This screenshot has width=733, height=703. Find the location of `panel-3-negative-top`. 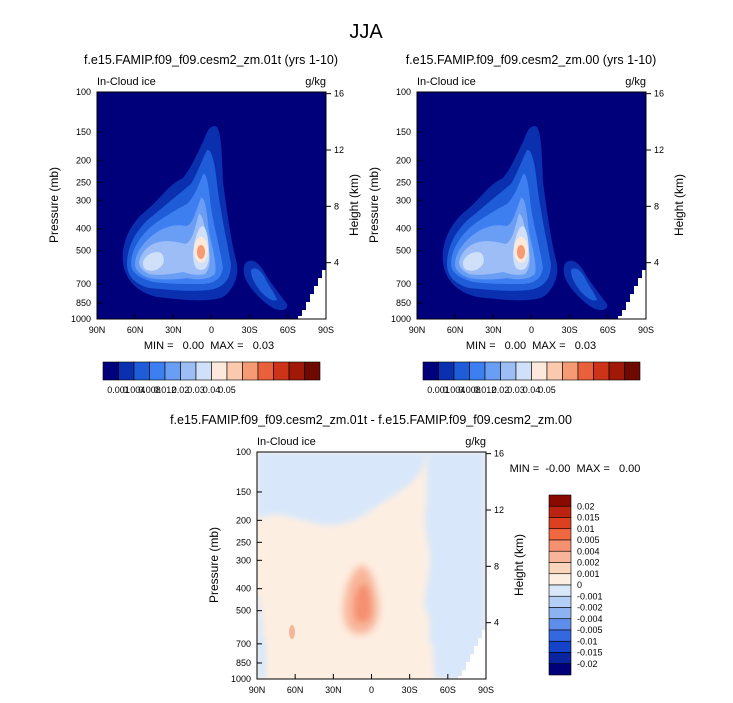

panel-3-negative-top is located at coordinates (384, 565).